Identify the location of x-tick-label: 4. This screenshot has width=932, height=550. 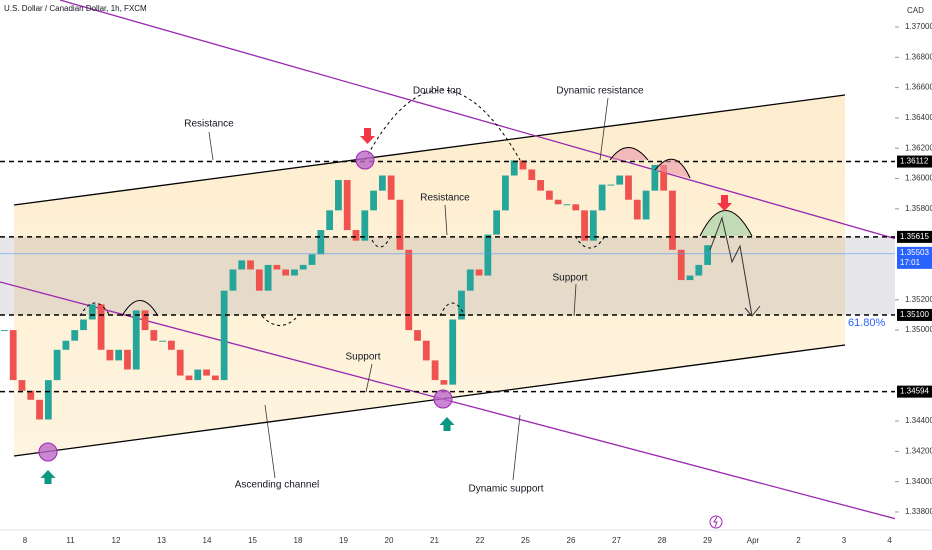
(889, 540).